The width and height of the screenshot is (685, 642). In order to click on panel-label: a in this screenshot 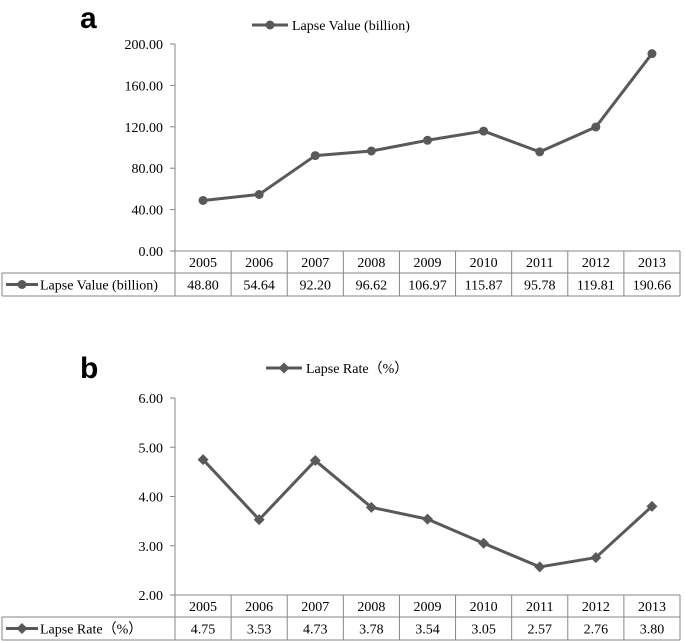, I will do `click(88, 18)`.